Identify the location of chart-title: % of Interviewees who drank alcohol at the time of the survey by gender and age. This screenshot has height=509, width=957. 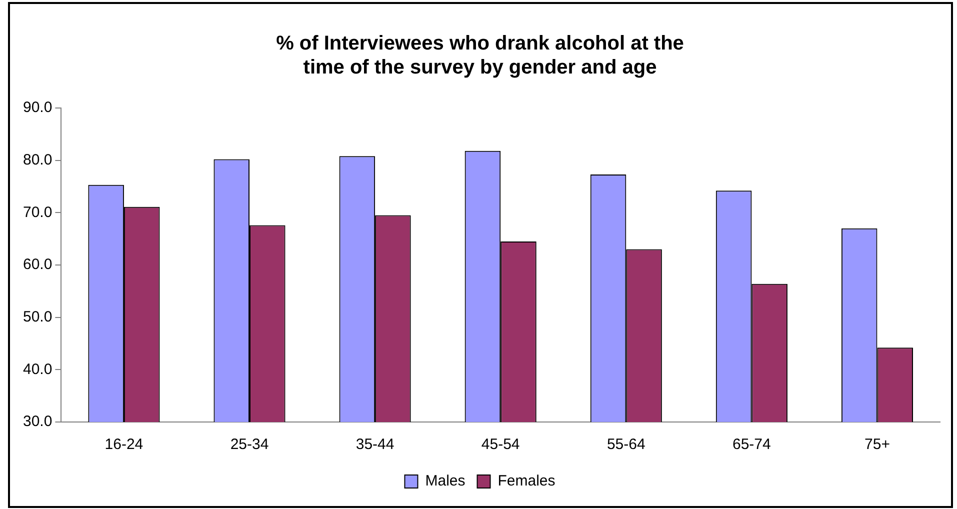
(480, 55).